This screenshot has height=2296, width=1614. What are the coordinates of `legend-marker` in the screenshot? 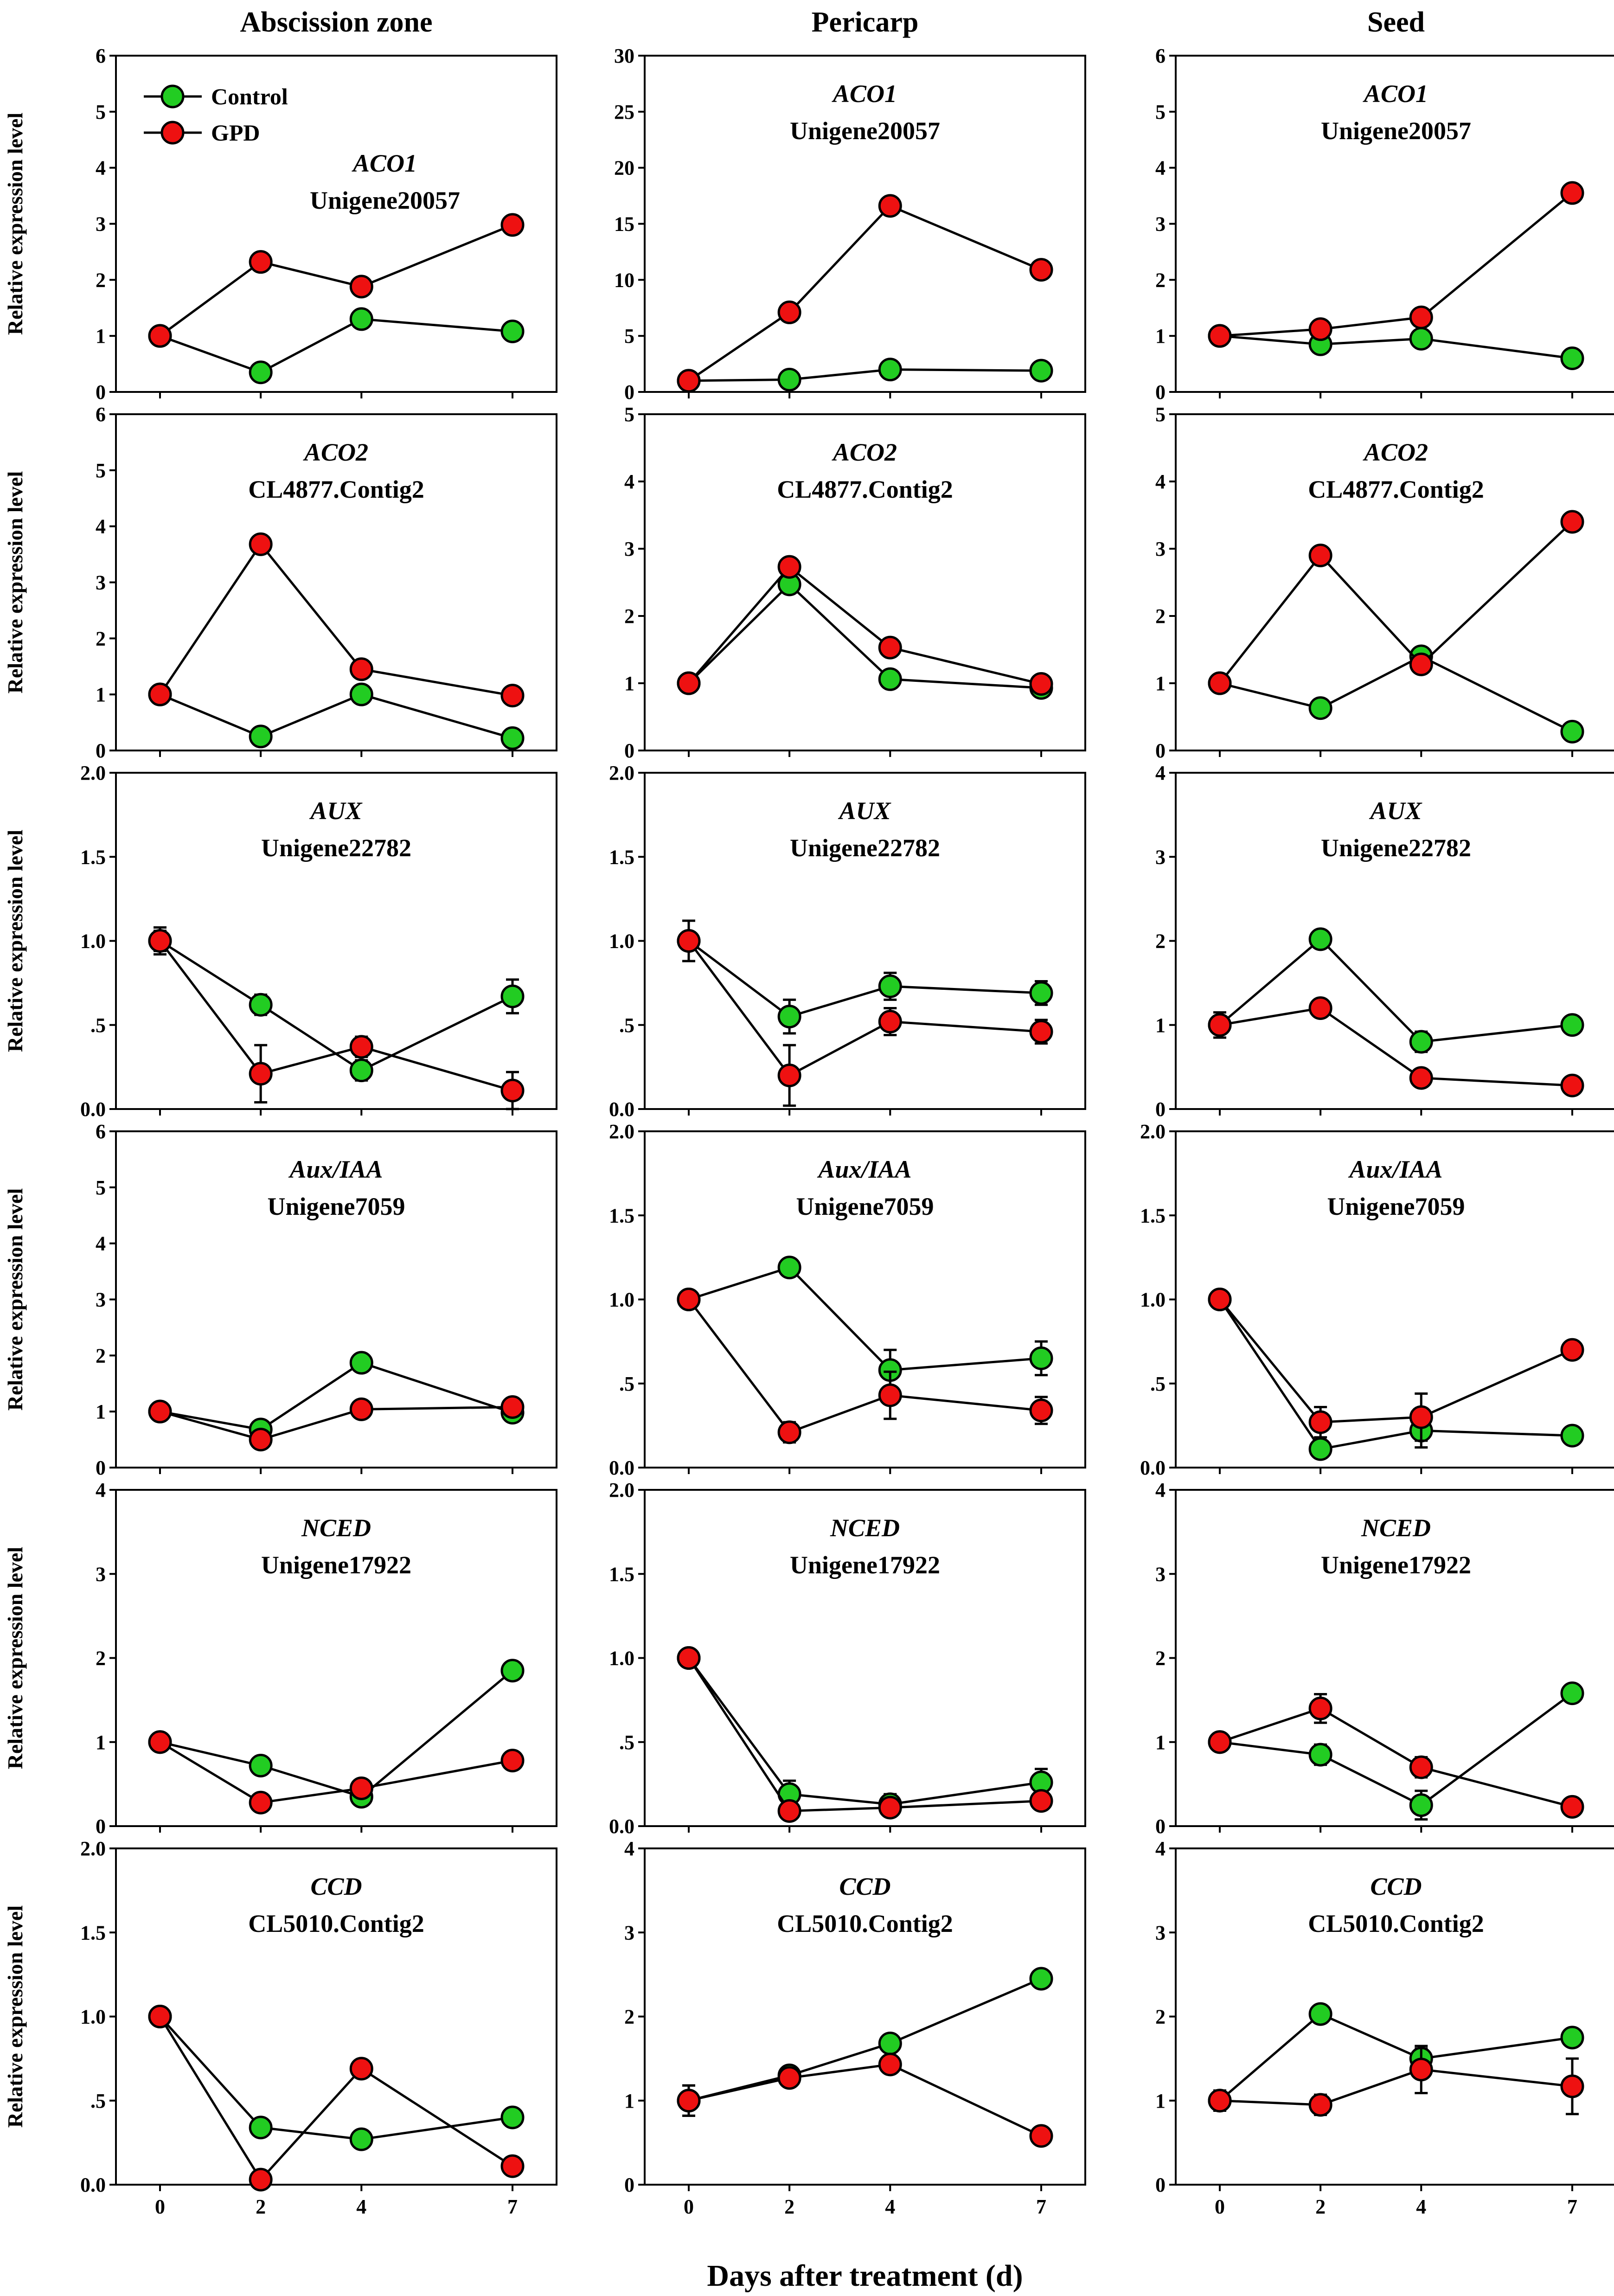 It's located at (172, 96).